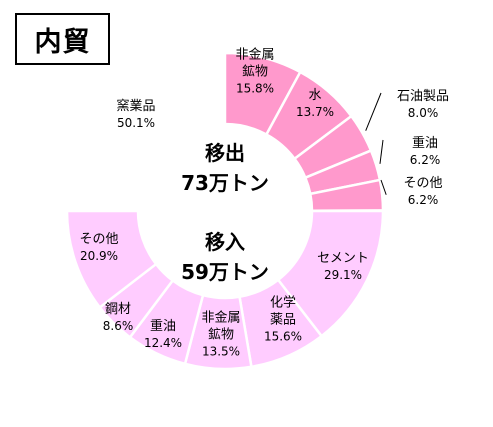  Describe the element at coordinates (315, 112) in the screenshot. I see `outer-slice-label-1-line-1: 13.7%` at that location.